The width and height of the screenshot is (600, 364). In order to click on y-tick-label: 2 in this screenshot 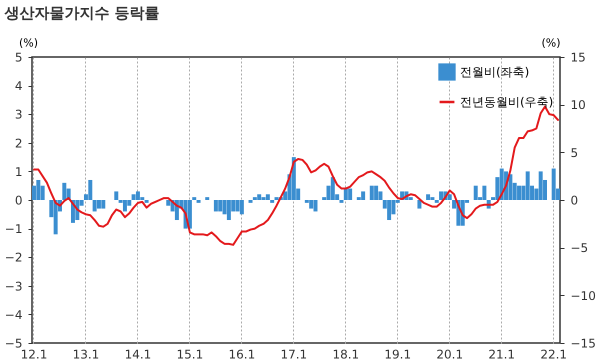, I will do `click(18, 143)`.